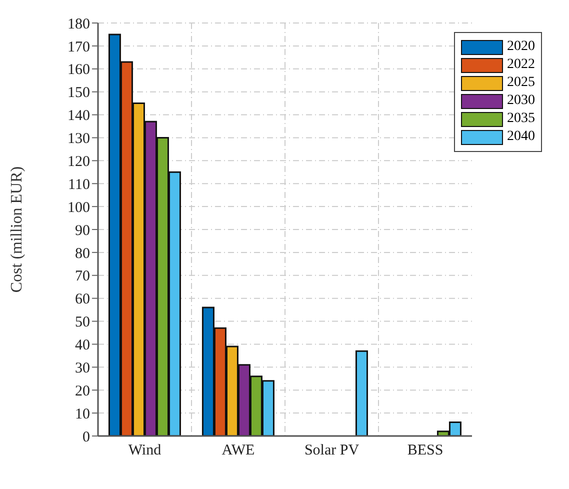  Describe the element at coordinates (238, 450) in the screenshot. I see `x-tick-label: AWE` at that location.